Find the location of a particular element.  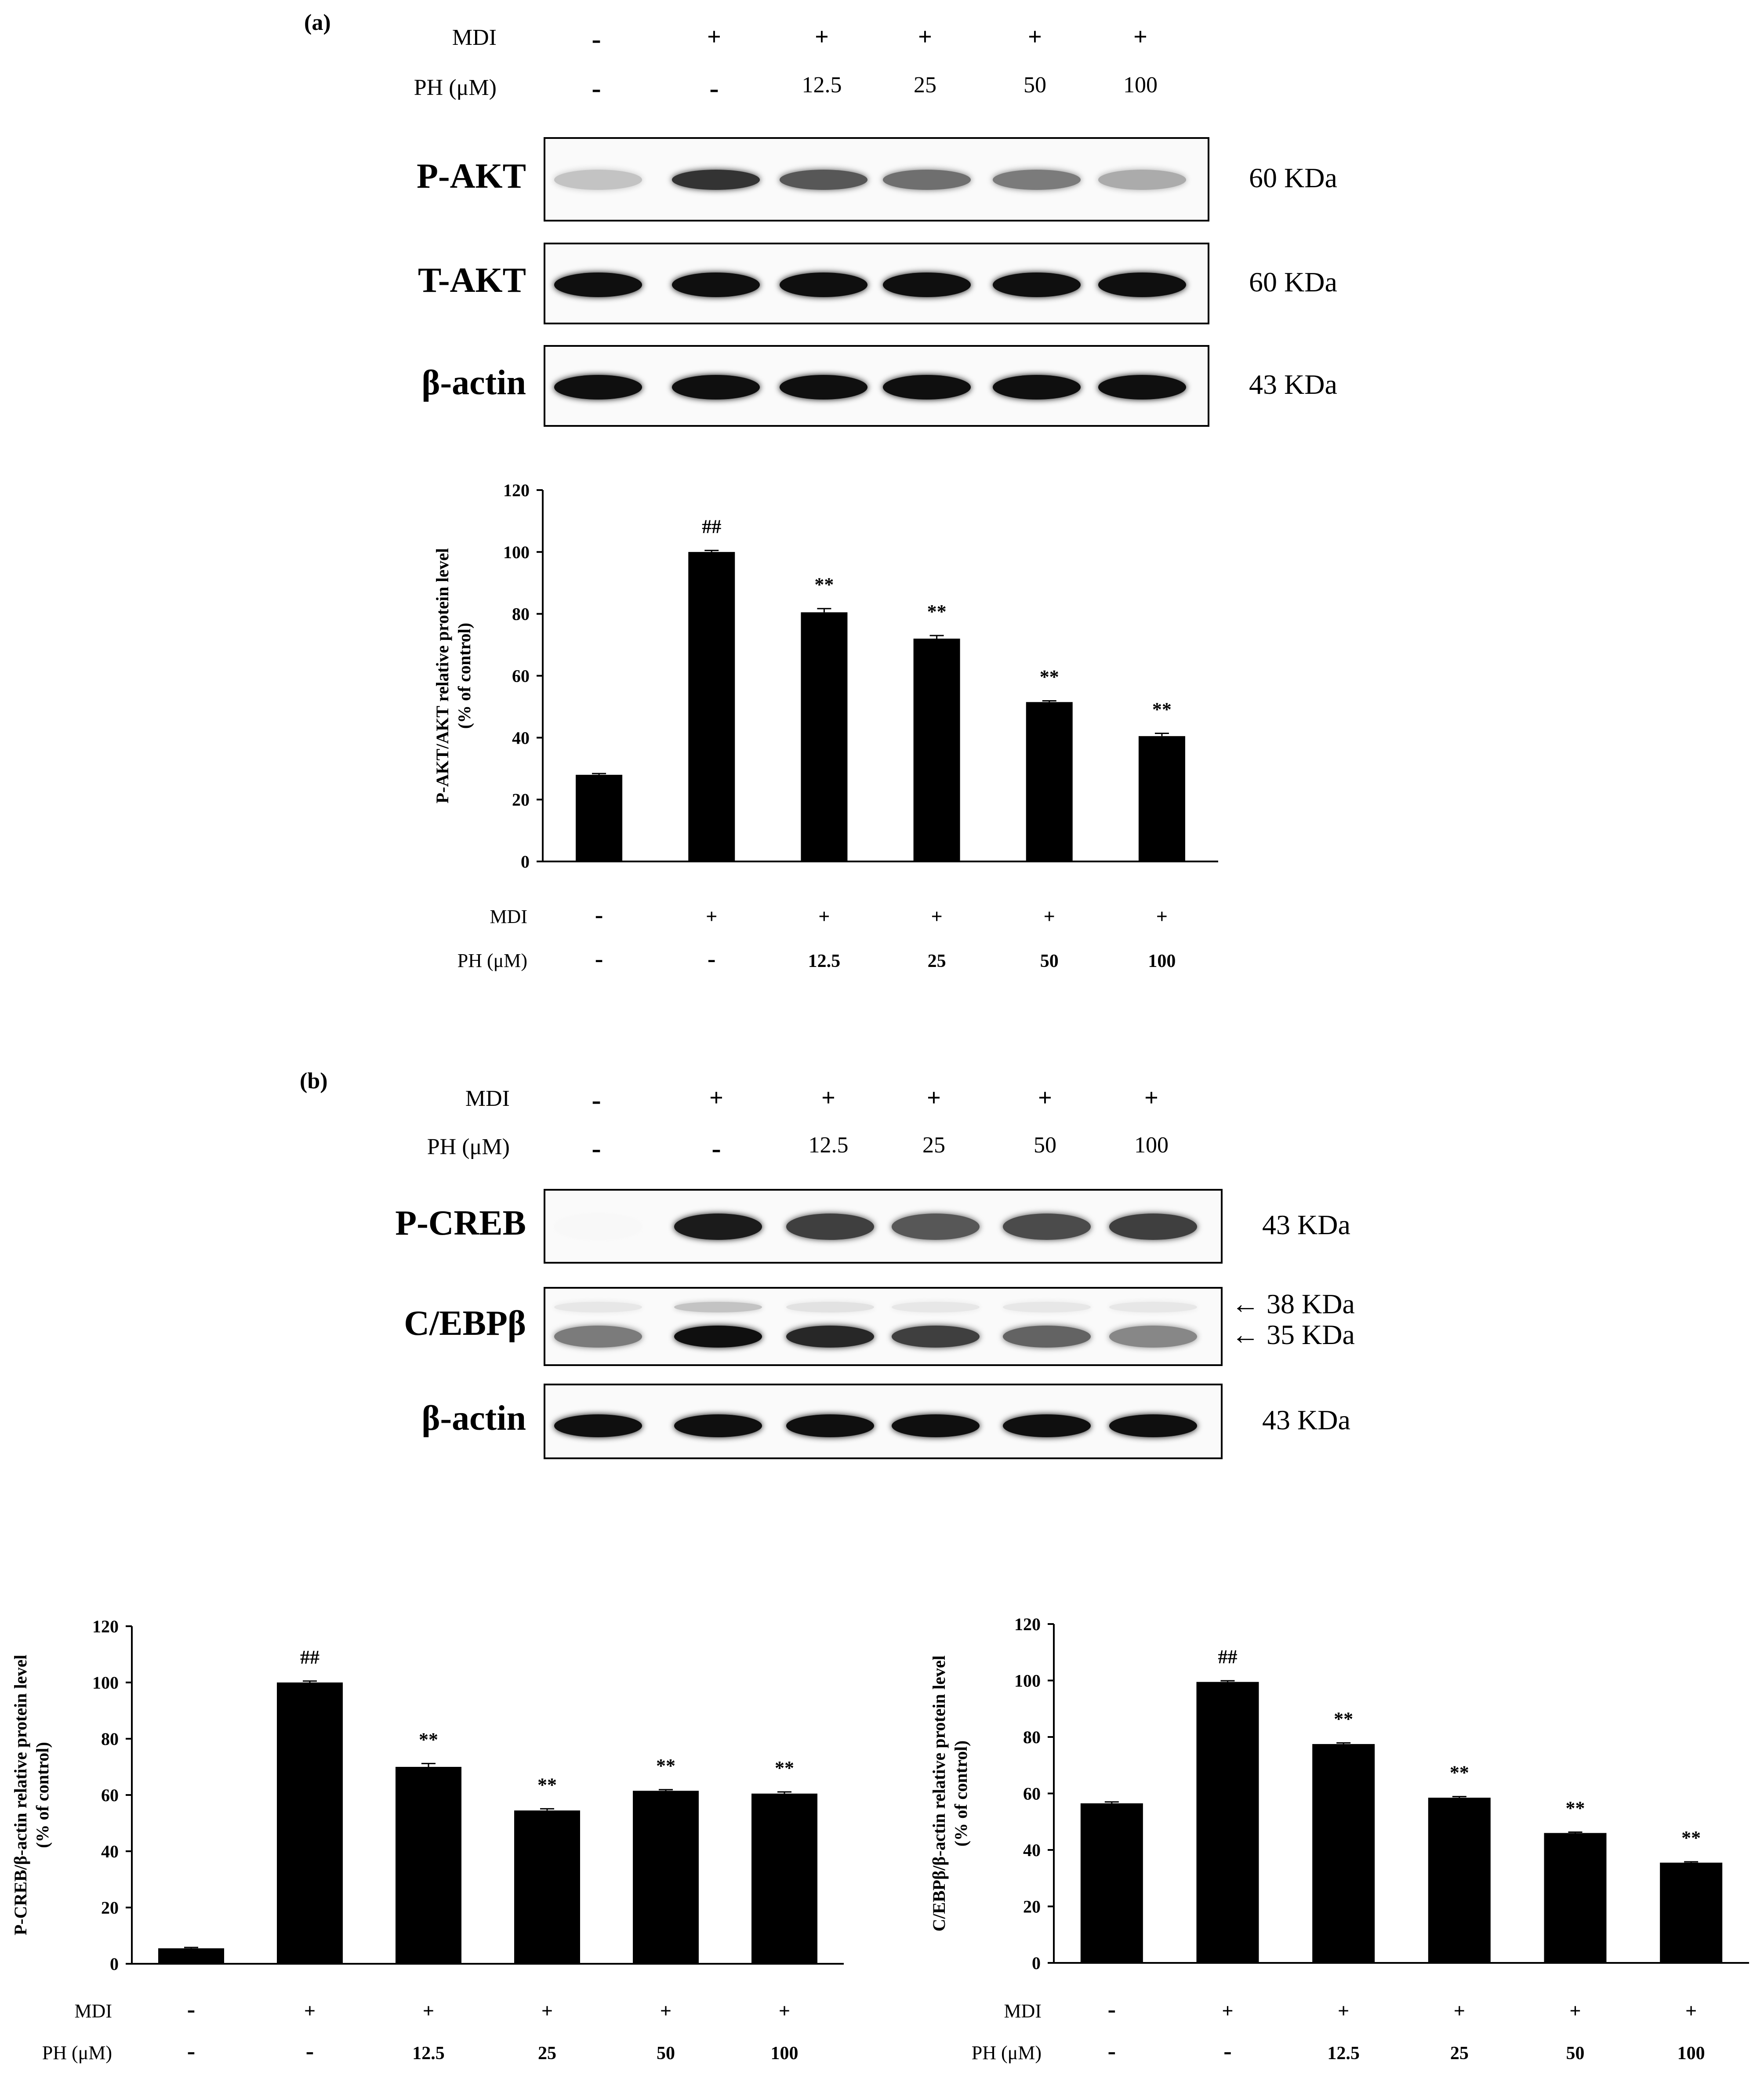

x-ph-label: 50 is located at coordinates (1575, 2053).